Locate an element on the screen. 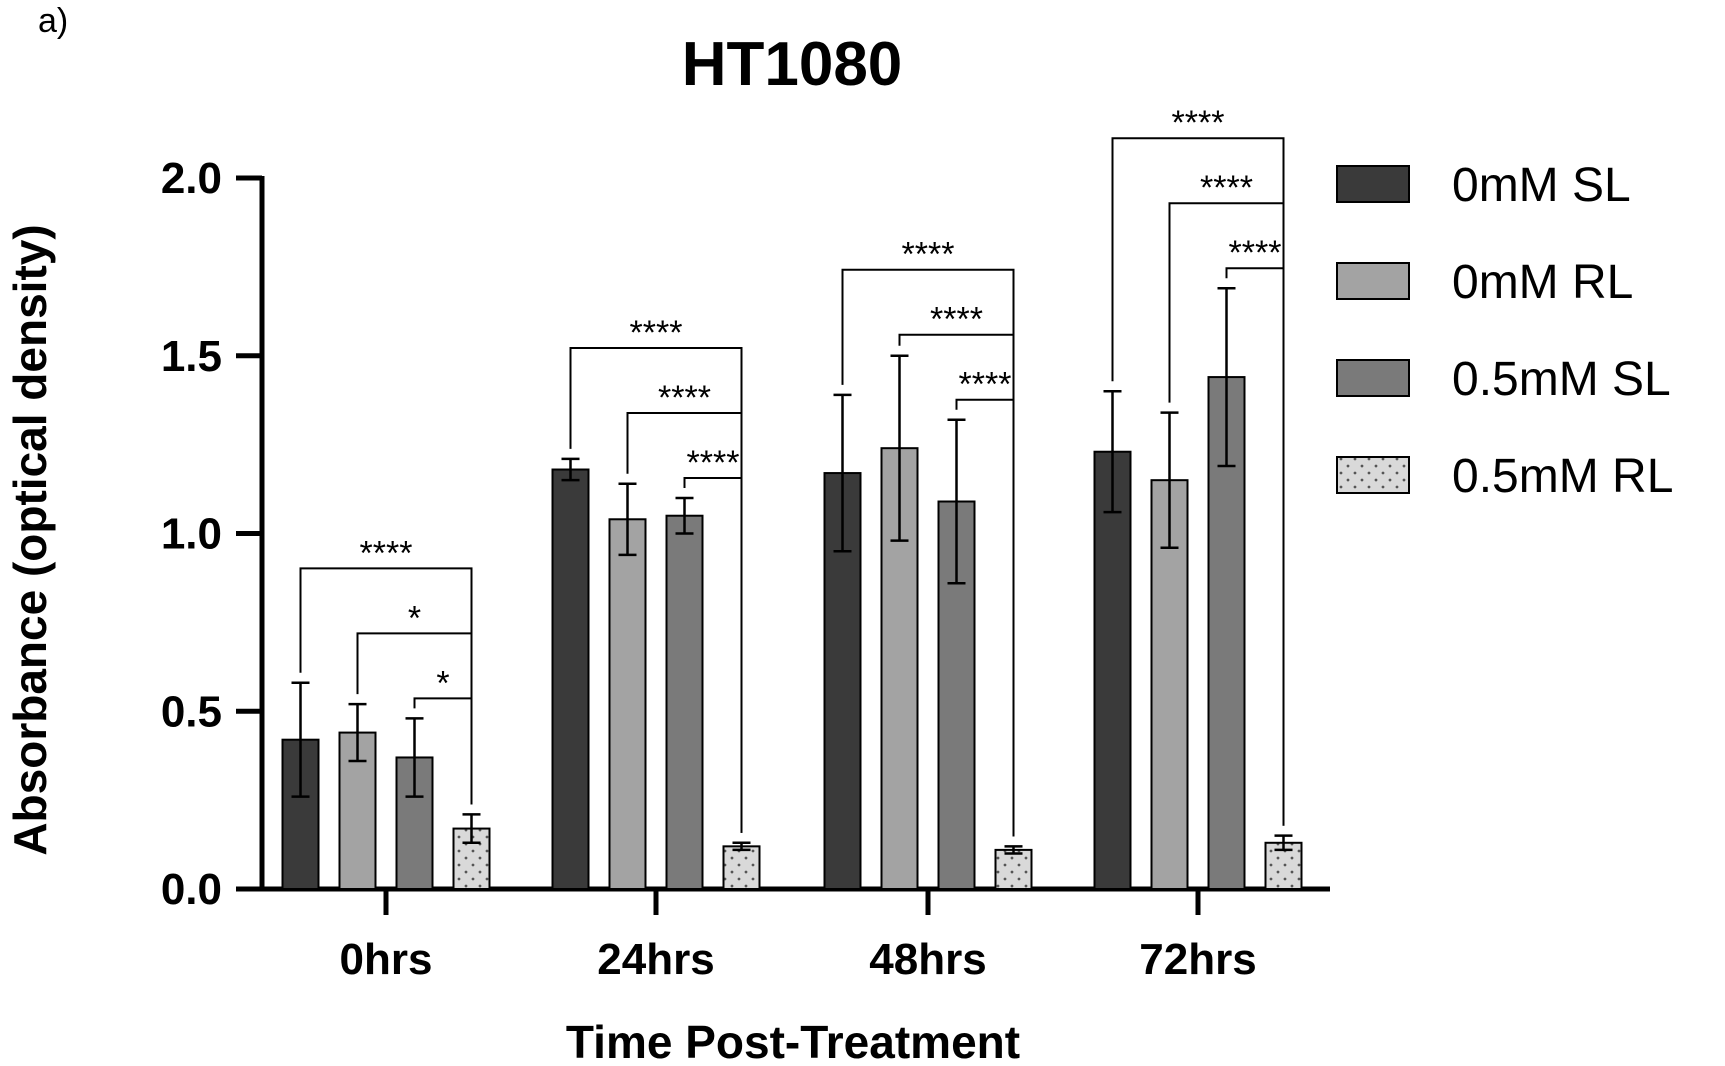 This screenshot has width=1725, height=1066. legend-label: 0mM SL is located at coordinates (1541, 185).